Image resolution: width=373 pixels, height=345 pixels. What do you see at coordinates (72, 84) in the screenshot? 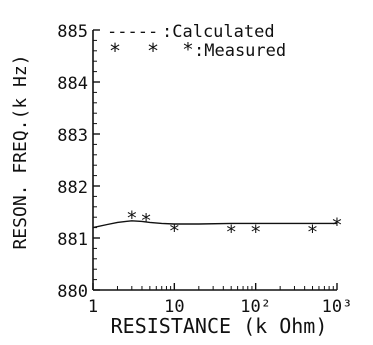
I see `y-tick-label: 884` at bounding box center [72, 84].